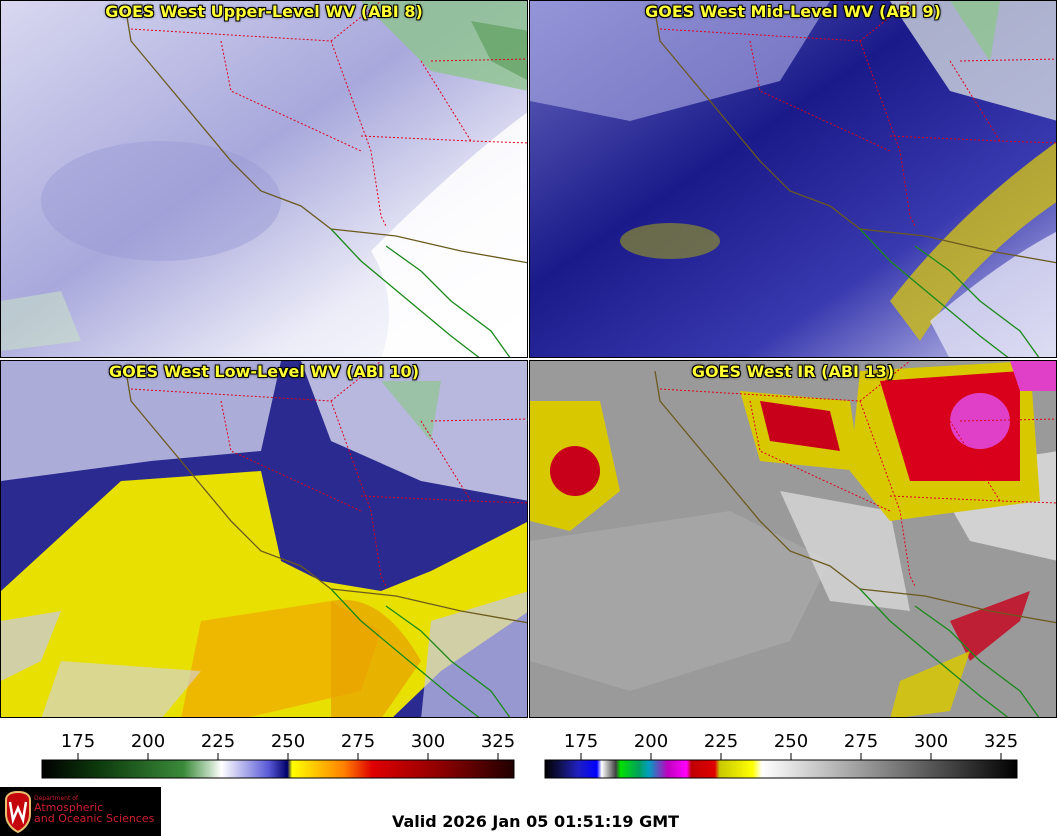 This screenshot has width=1057, height=836. What do you see at coordinates (263, 371) in the screenshot?
I see `panel-title: GOES West Low-Level WV (ABI 10)` at bounding box center [263, 371].